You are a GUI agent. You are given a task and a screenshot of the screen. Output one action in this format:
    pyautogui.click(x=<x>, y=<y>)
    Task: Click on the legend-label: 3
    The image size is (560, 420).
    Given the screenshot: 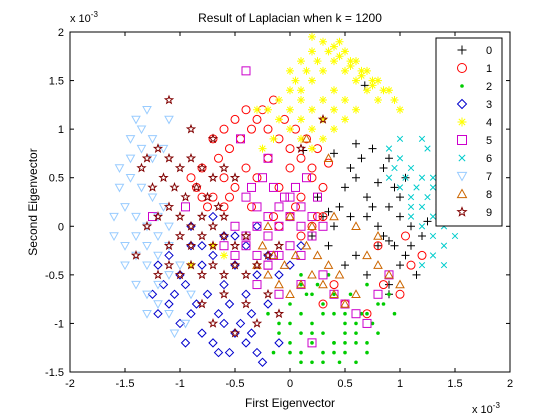 What is the action you would take?
    pyautogui.click(x=489, y=105)
    